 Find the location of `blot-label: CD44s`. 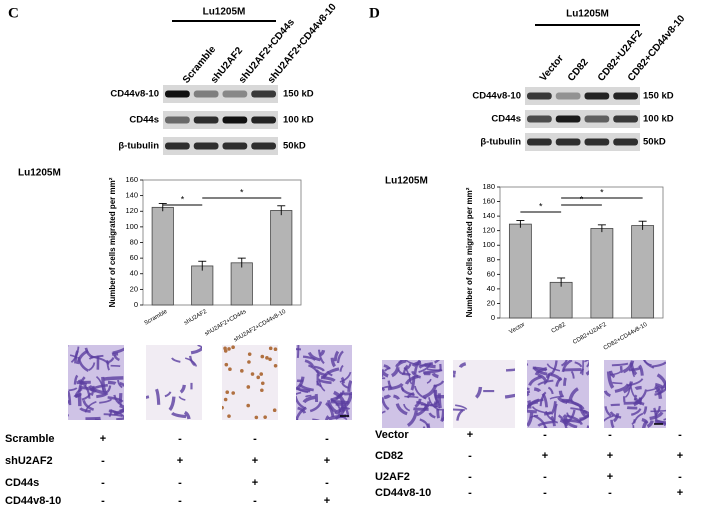

blot-label: CD44s is located at coordinates (144, 120).